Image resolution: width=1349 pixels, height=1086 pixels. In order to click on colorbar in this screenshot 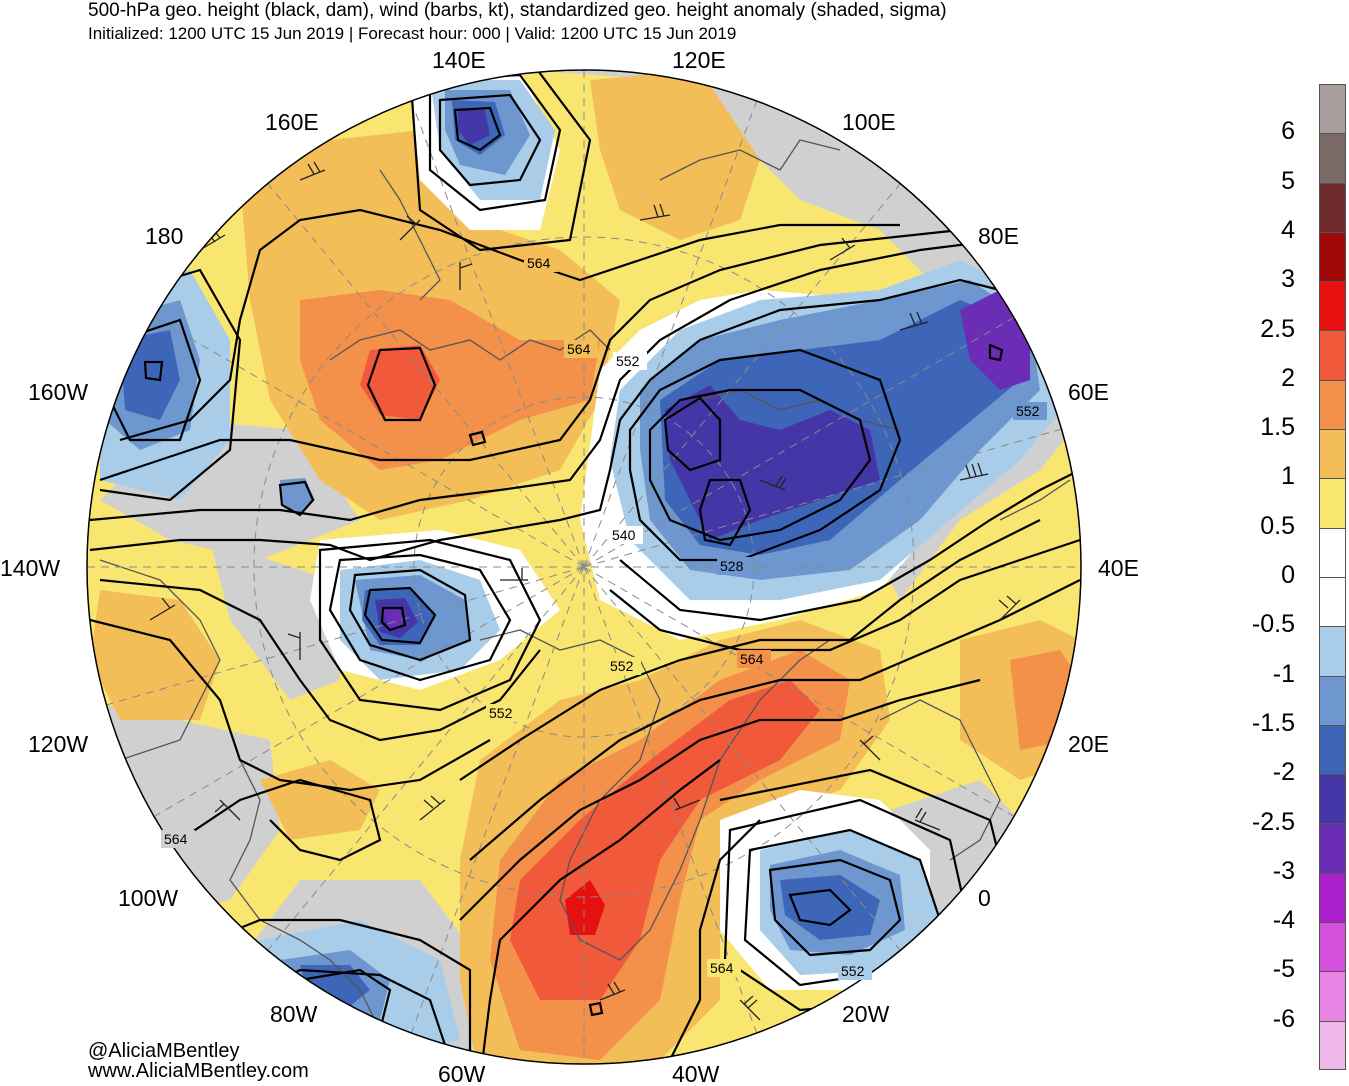, I will do `click(1332, 577)`.